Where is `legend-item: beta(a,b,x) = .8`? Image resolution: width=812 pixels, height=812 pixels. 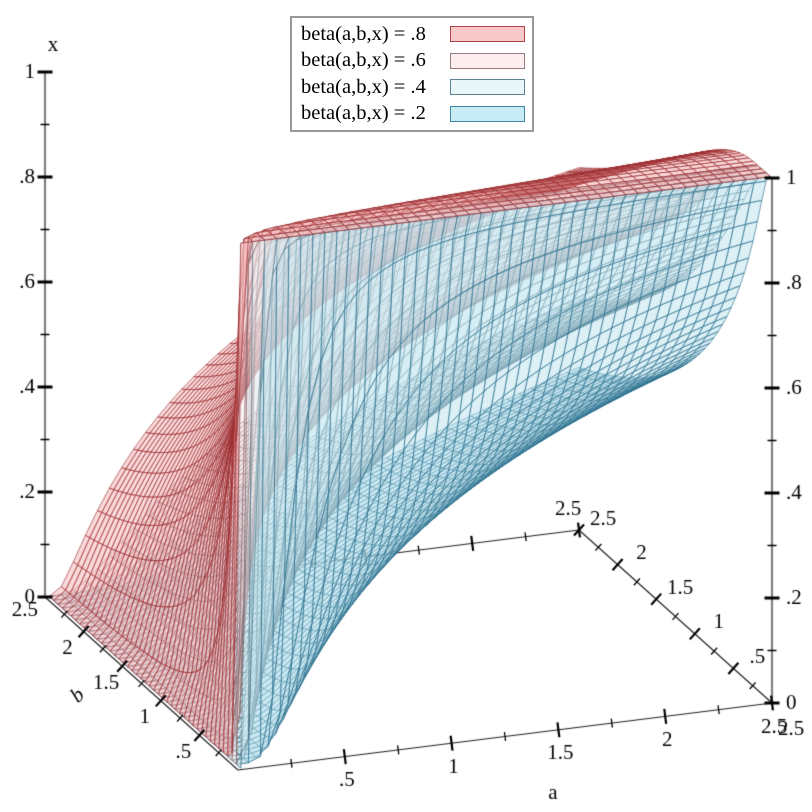
legend-item: beta(a,b,x) = .8 is located at coordinates (413, 34).